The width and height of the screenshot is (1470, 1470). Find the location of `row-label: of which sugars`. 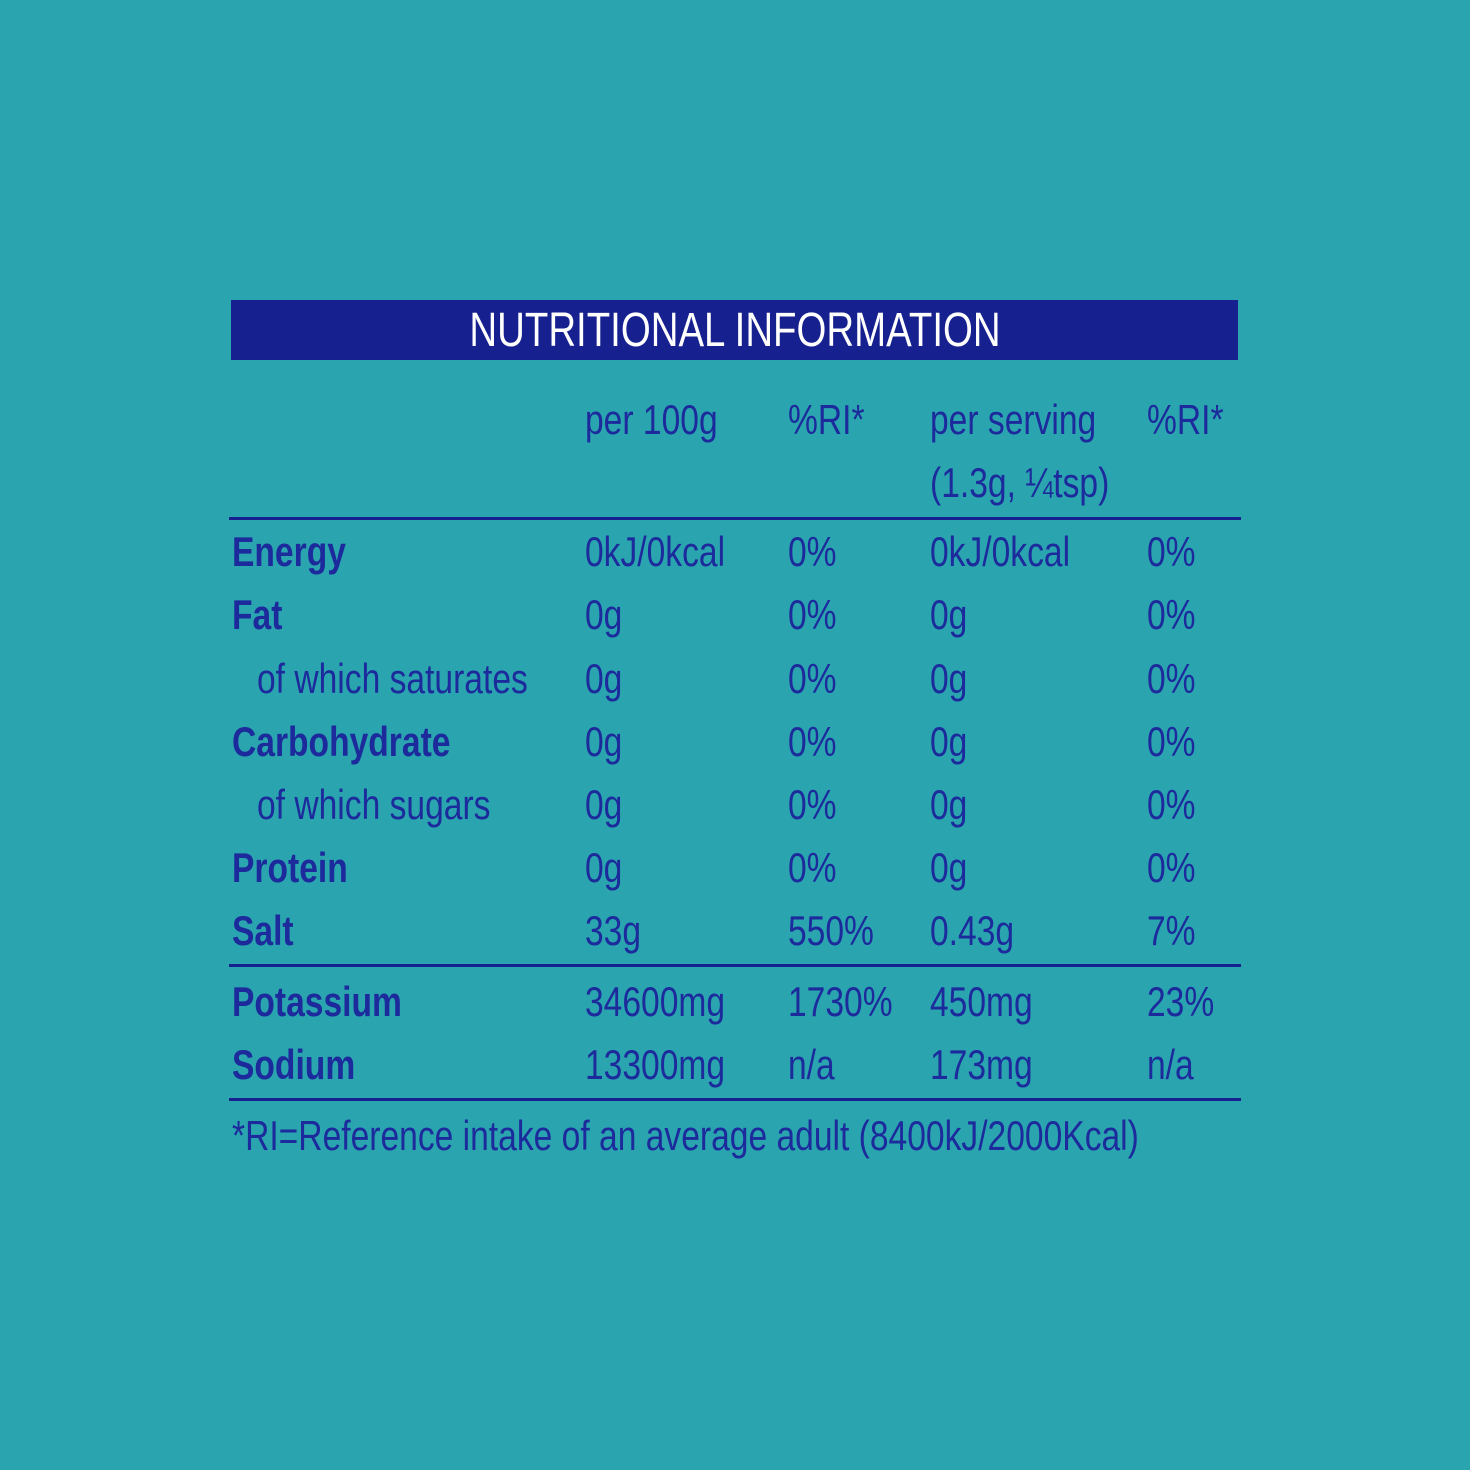

row-label: of which sugars is located at coordinates (374, 804).